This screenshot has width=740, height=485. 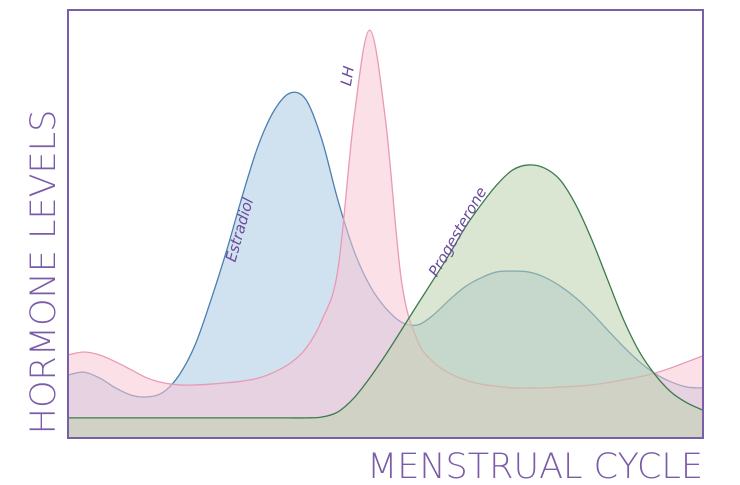 I want to click on y-axis-title: HORMONE LEVELS, so click(x=44, y=272).